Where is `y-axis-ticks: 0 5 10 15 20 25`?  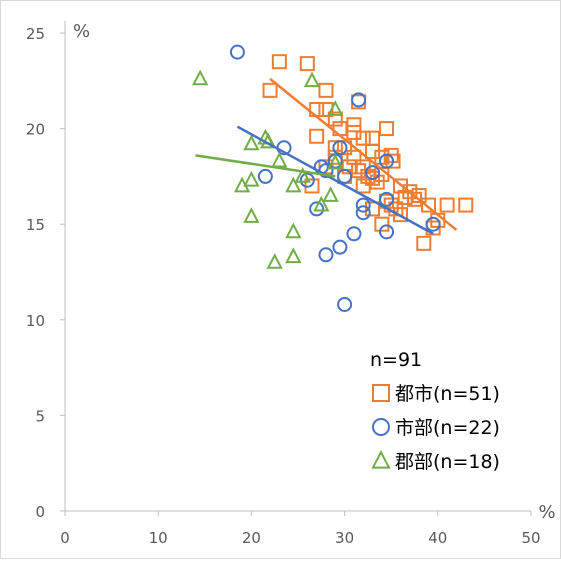 y-axis-ticks: 0 5 10 15 20 25 is located at coordinates (45, 273).